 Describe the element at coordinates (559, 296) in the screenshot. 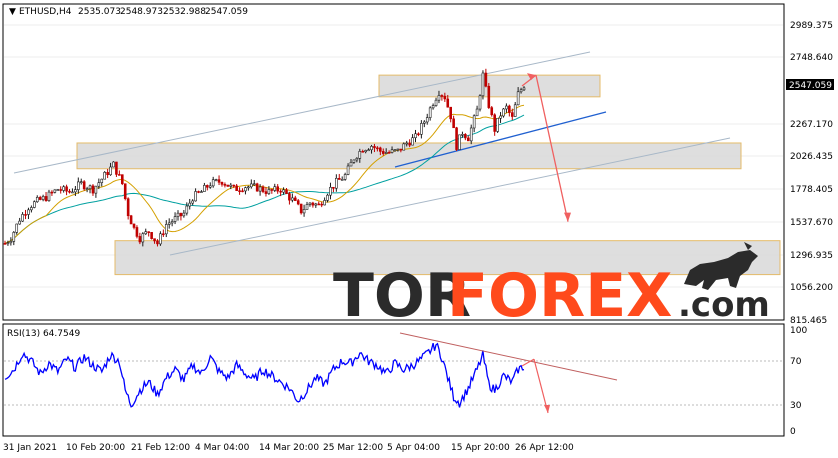

I see `logo-forex: FOREX` at that location.